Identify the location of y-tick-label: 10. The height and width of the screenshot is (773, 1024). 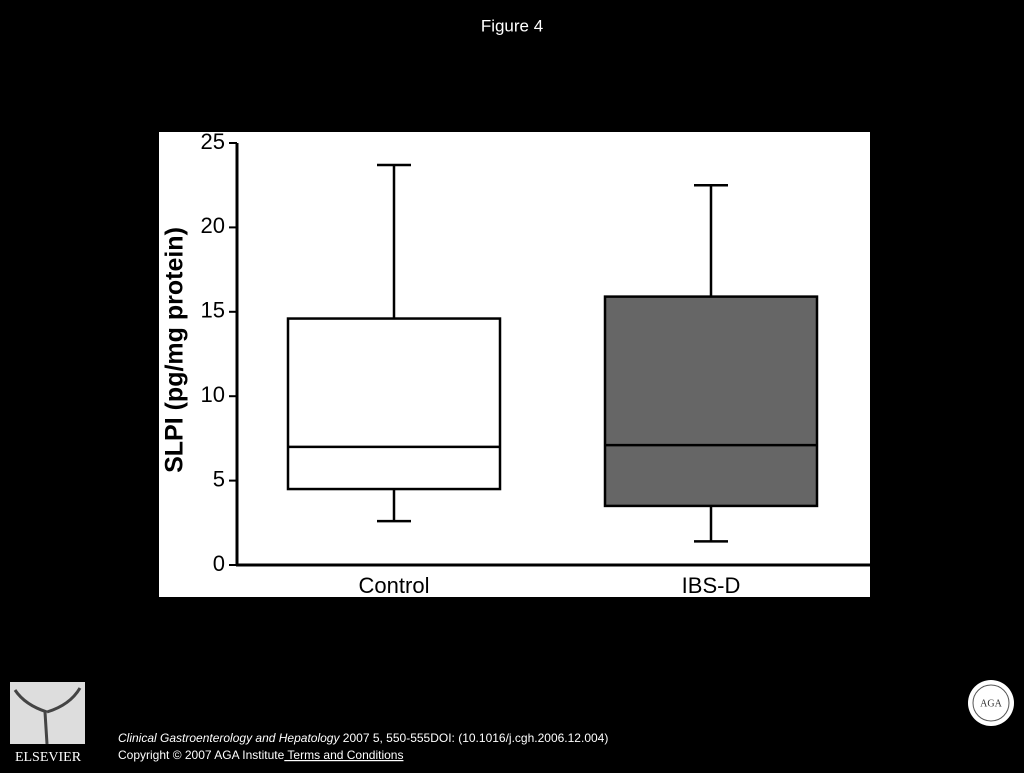
(213, 394).